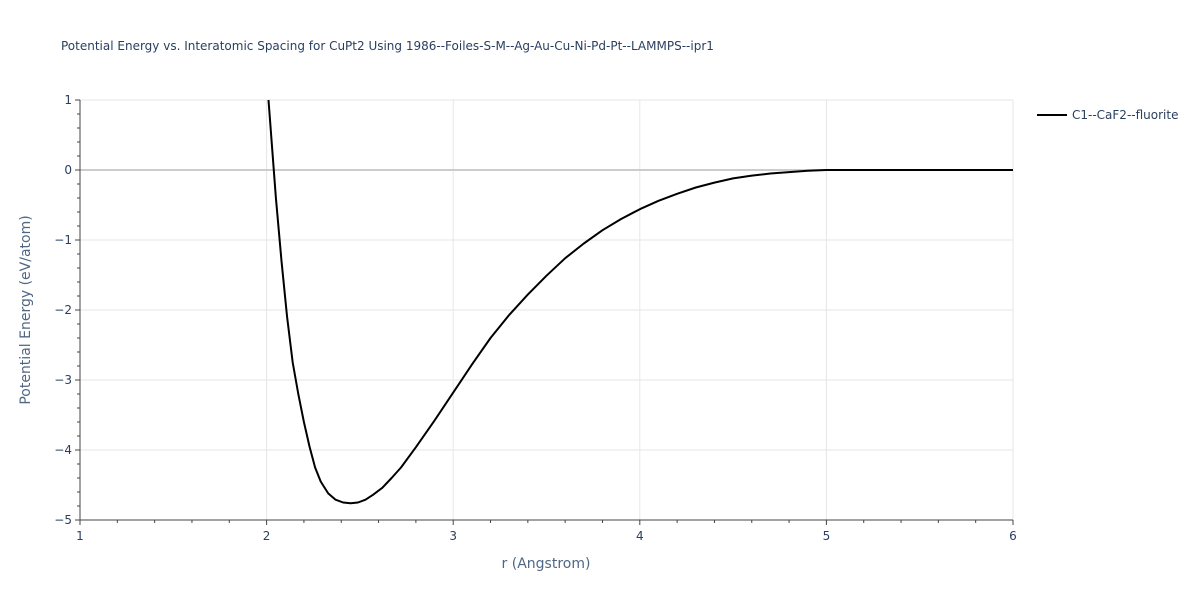  What do you see at coordinates (267, 536) in the screenshot?
I see `x-tick-label: 2` at bounding box center [267, 536].